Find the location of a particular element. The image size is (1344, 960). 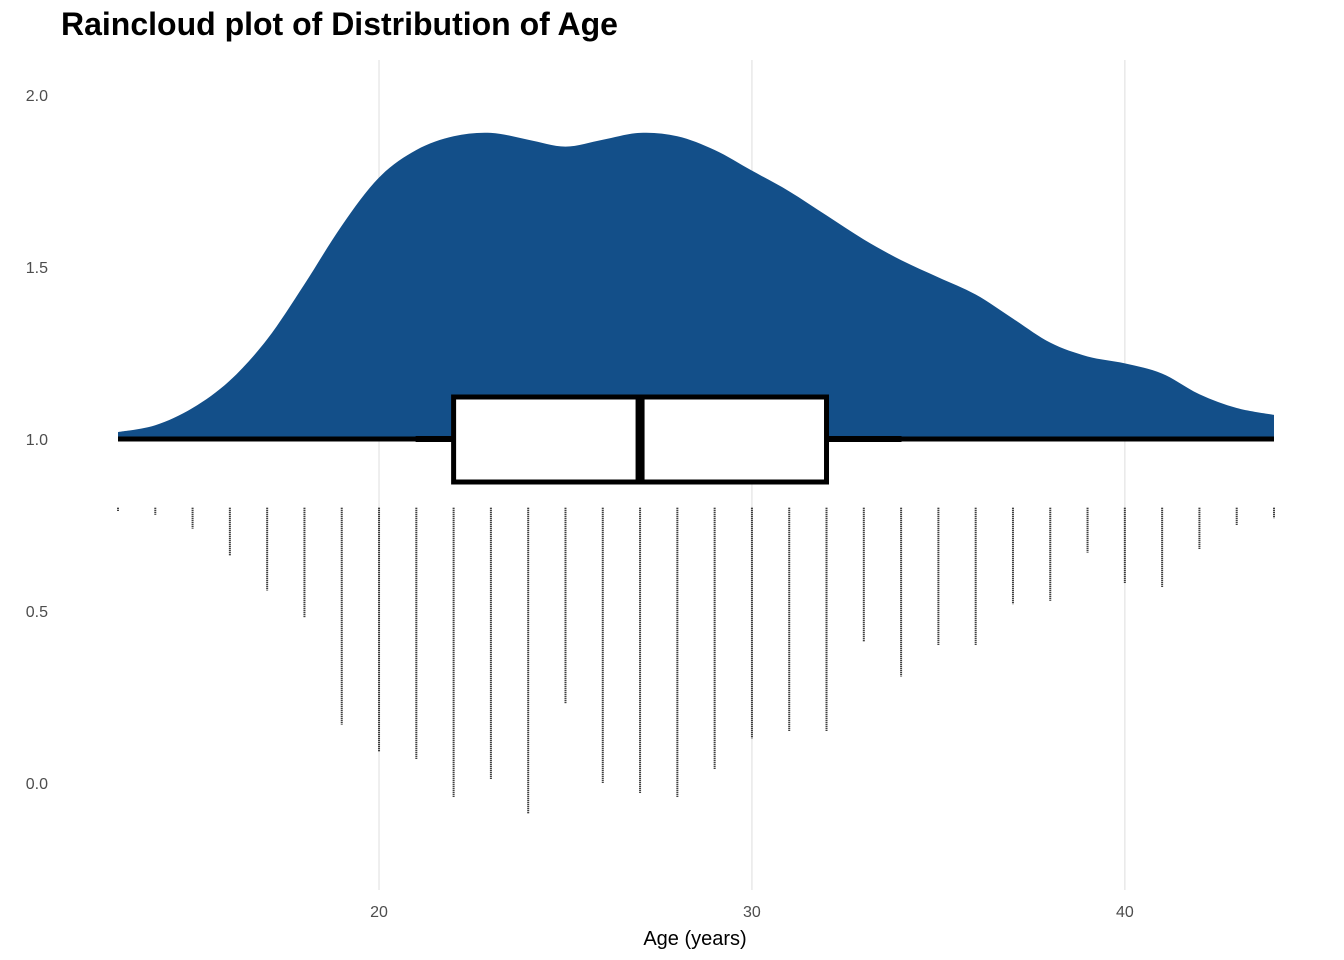

x-tick-label-30: 30 is located at coordinates (752, 912).